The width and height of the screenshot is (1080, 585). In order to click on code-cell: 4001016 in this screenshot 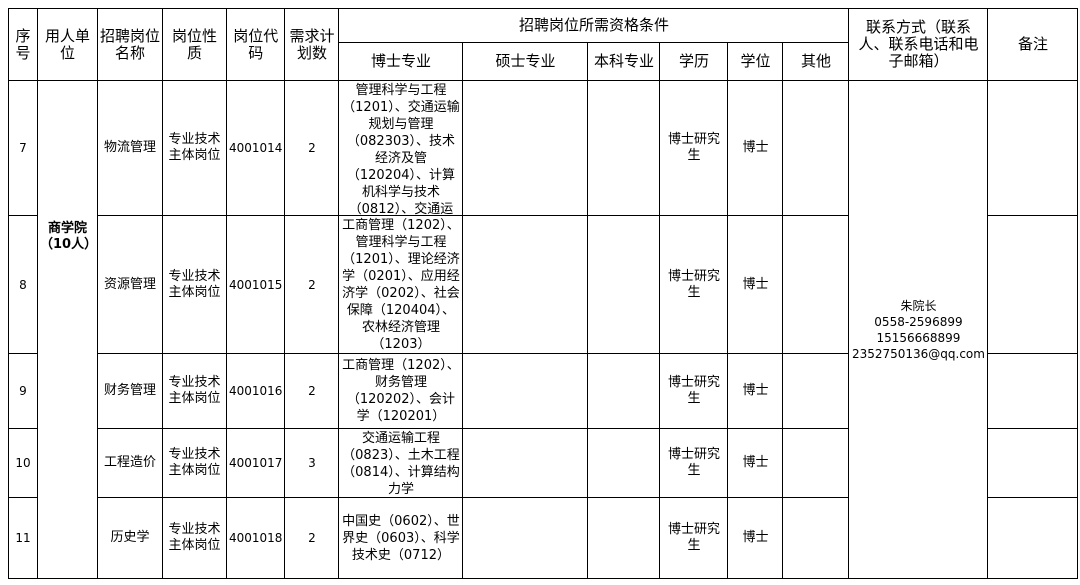, I will do `click(255, 391)`.